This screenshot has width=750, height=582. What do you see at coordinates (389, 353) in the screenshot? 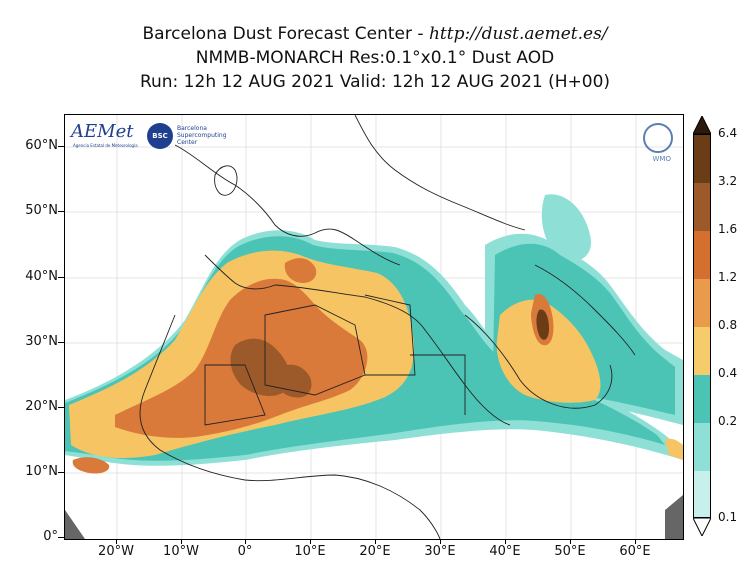
I see `dust-plume-very-high` at bounding box center [389, 353].